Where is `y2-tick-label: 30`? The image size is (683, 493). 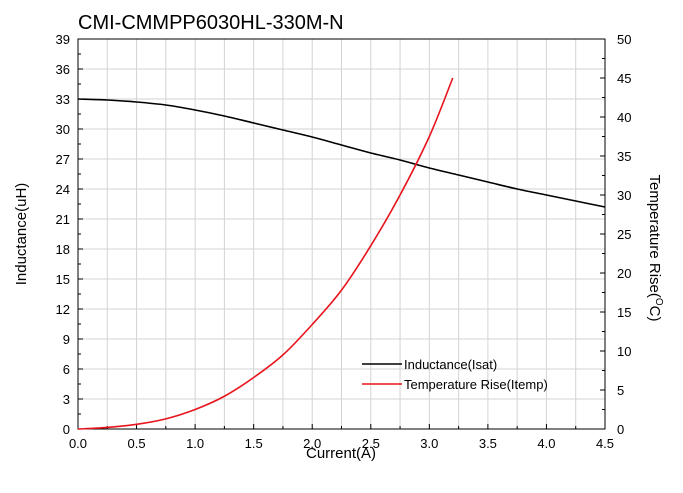
y2-tick-label: 30 is located at coordinates (624, 195).